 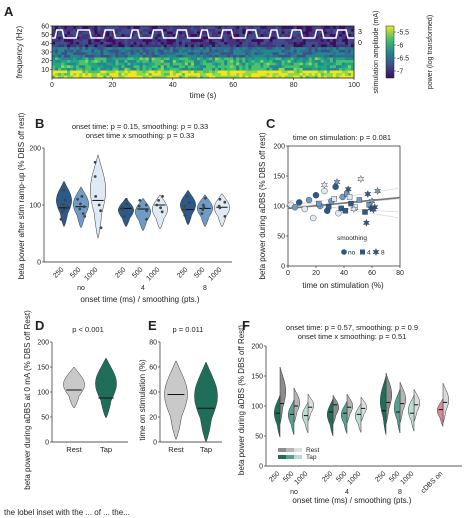 I want to click on spectrogram-x-tick-label: 100, so click(x=354, y=85).